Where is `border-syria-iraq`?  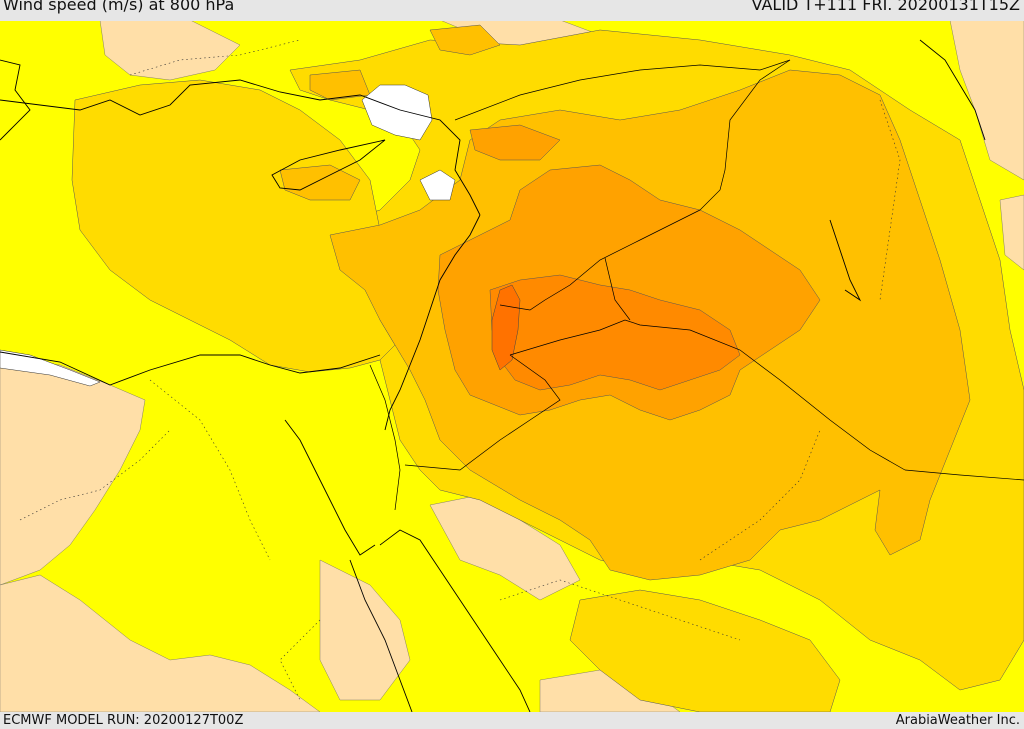
border-syria-iraq is located at coordinates (600, 260).